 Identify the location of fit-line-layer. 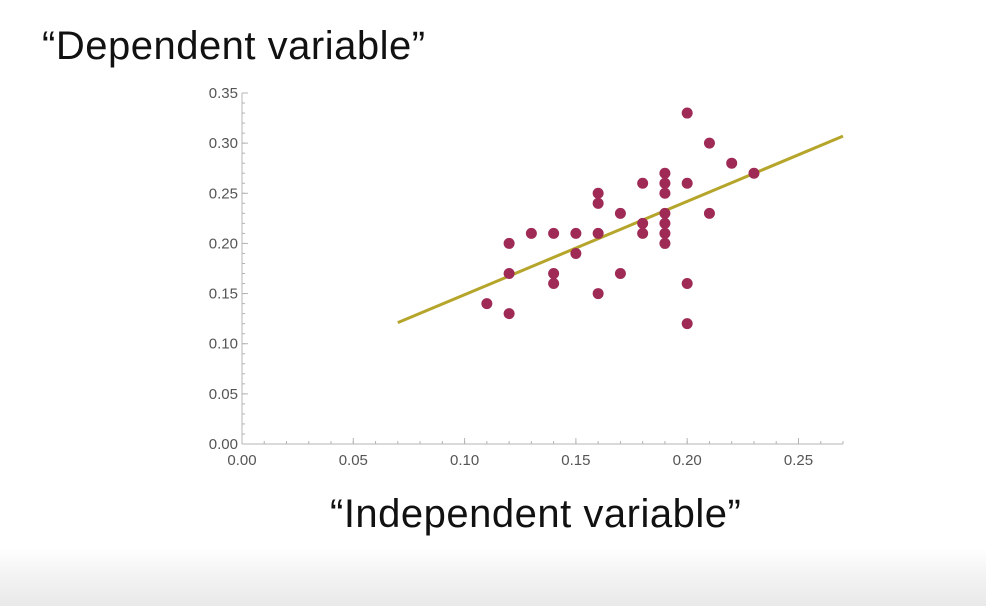
(620, 229).